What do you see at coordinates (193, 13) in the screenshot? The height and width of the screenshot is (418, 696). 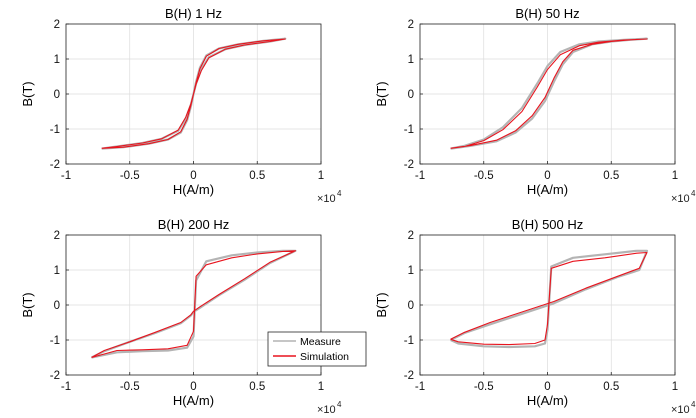 I see `chart-title: B(H) 1 Hz` at bounding box center [193, 13].